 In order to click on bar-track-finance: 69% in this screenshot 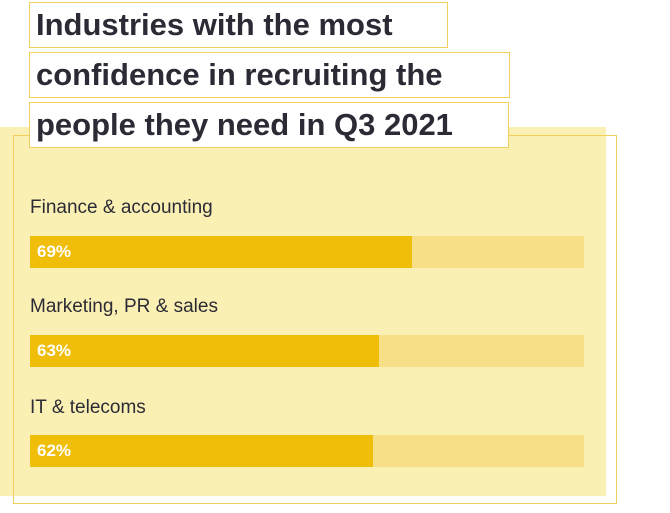, I will do `click(307, 252)`.